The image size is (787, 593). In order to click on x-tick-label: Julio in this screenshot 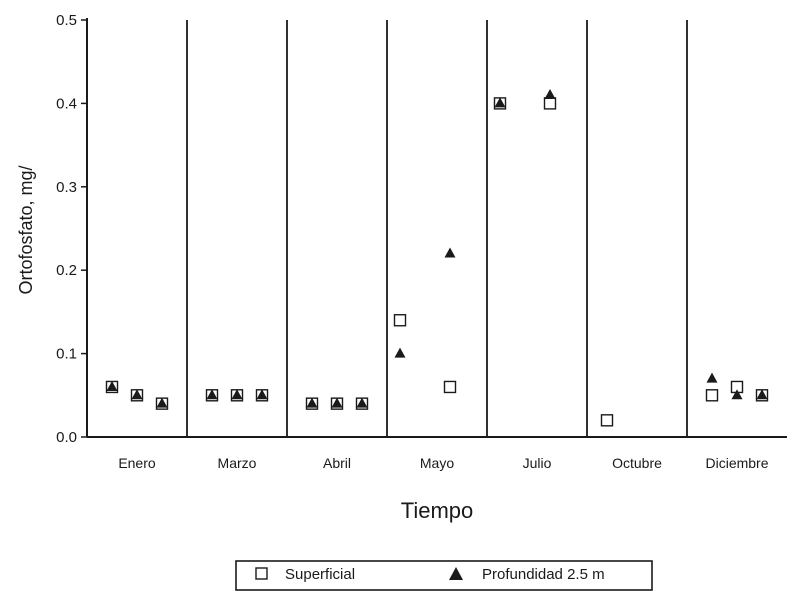, I will do `click(537, 463)`.